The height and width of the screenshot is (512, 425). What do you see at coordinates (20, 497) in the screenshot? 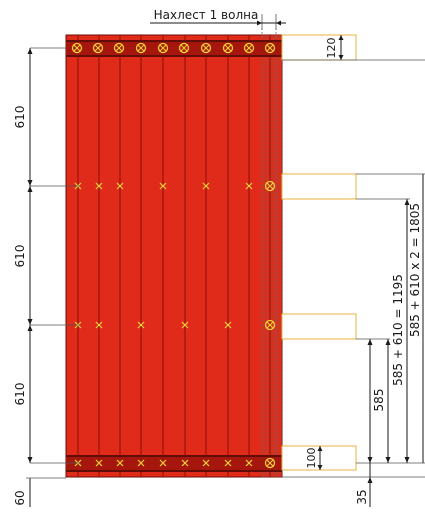
I see `left-dim-partial: 60` at bounding box center [20, 497].